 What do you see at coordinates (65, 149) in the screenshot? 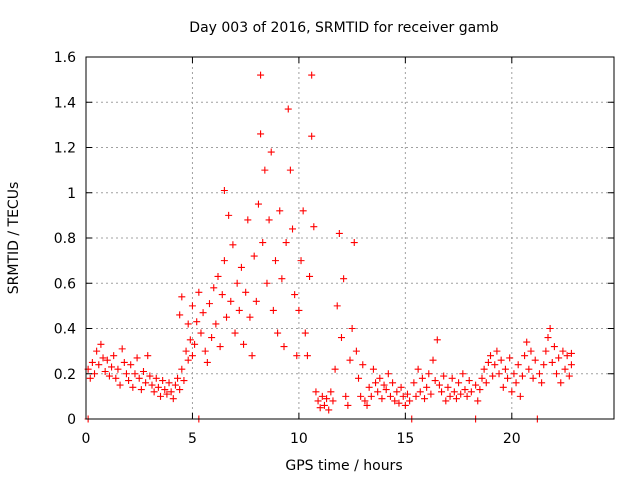
I see `y-tick-label: 1.2` at bounding box center [65, 149].